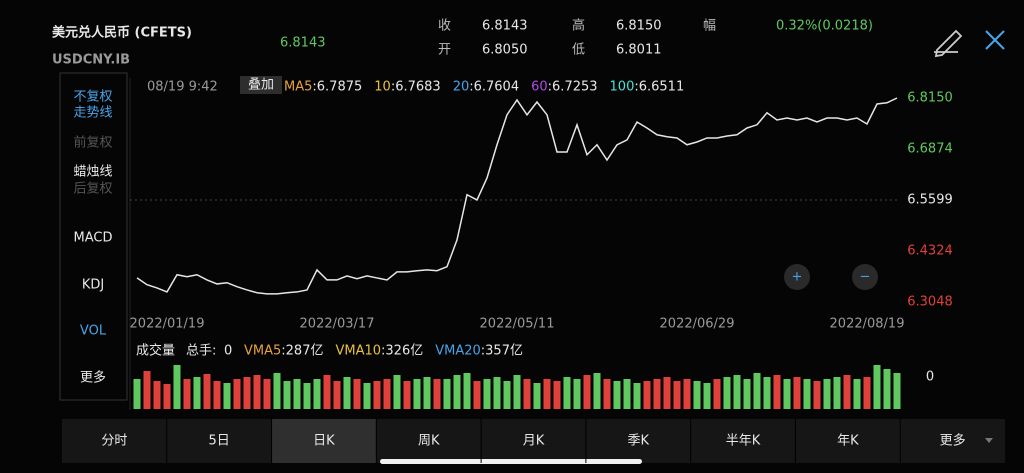  Describe the element at coordinates (930, 377) in the screenshot. I see `volume-axis-label: 0` at that location.